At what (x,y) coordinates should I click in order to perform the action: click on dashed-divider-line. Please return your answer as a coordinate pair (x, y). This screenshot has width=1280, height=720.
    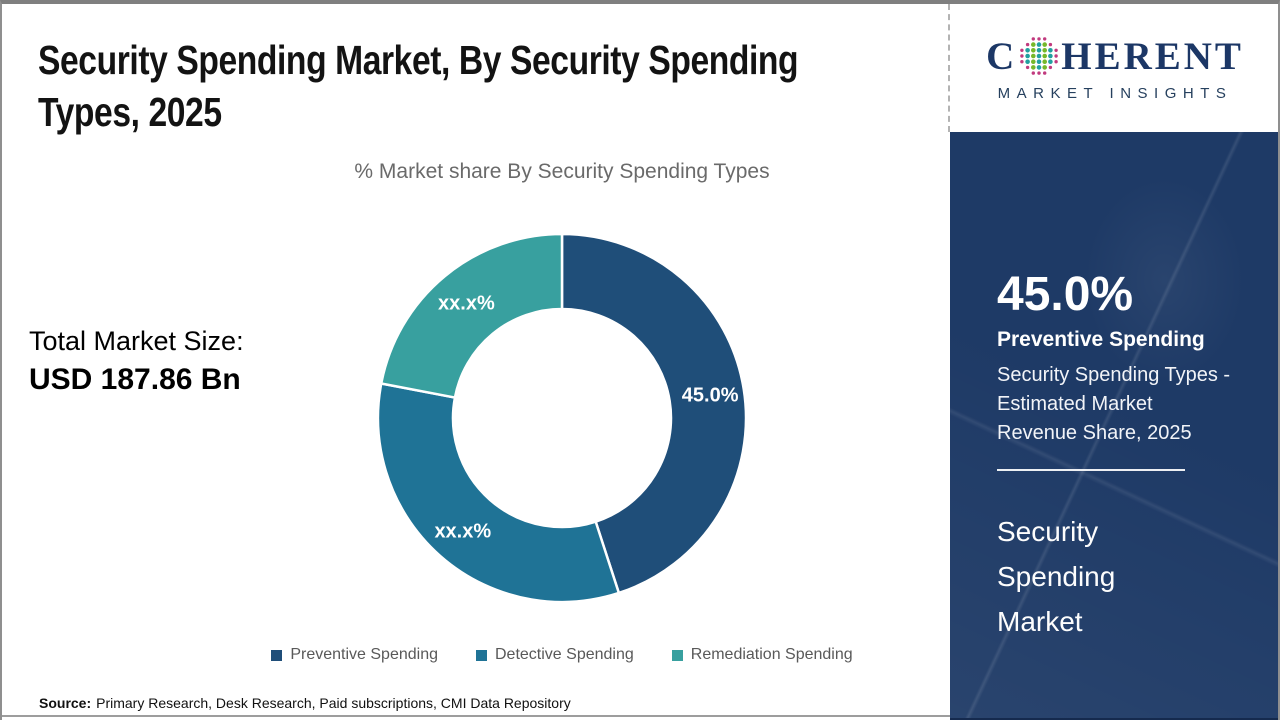
    Looking at the image, I should click on (949, 68).